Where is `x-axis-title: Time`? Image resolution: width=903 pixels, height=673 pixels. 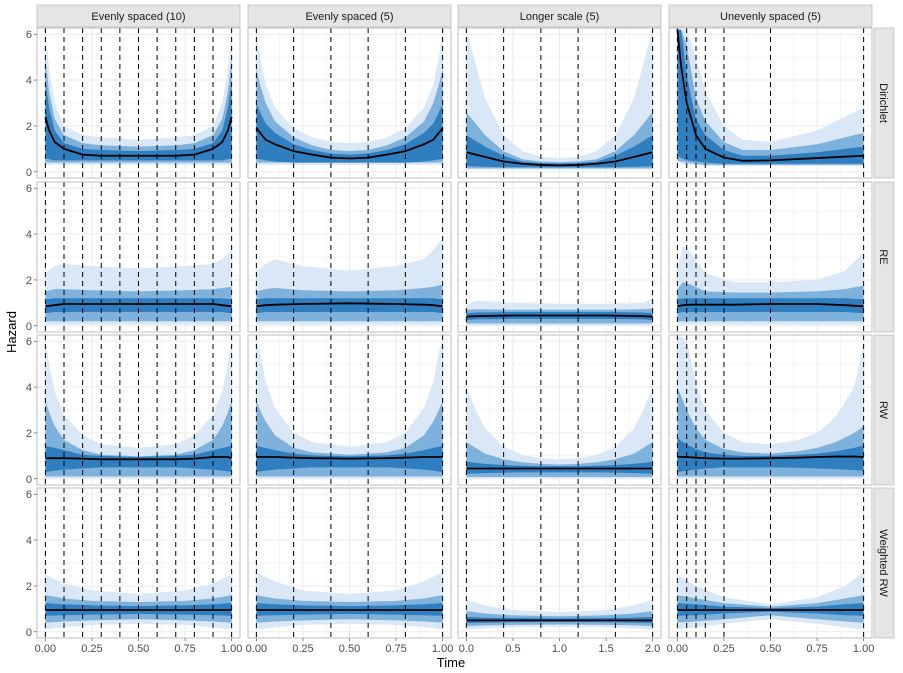
x-axis-title: Time is located at coordinates (451, 662).